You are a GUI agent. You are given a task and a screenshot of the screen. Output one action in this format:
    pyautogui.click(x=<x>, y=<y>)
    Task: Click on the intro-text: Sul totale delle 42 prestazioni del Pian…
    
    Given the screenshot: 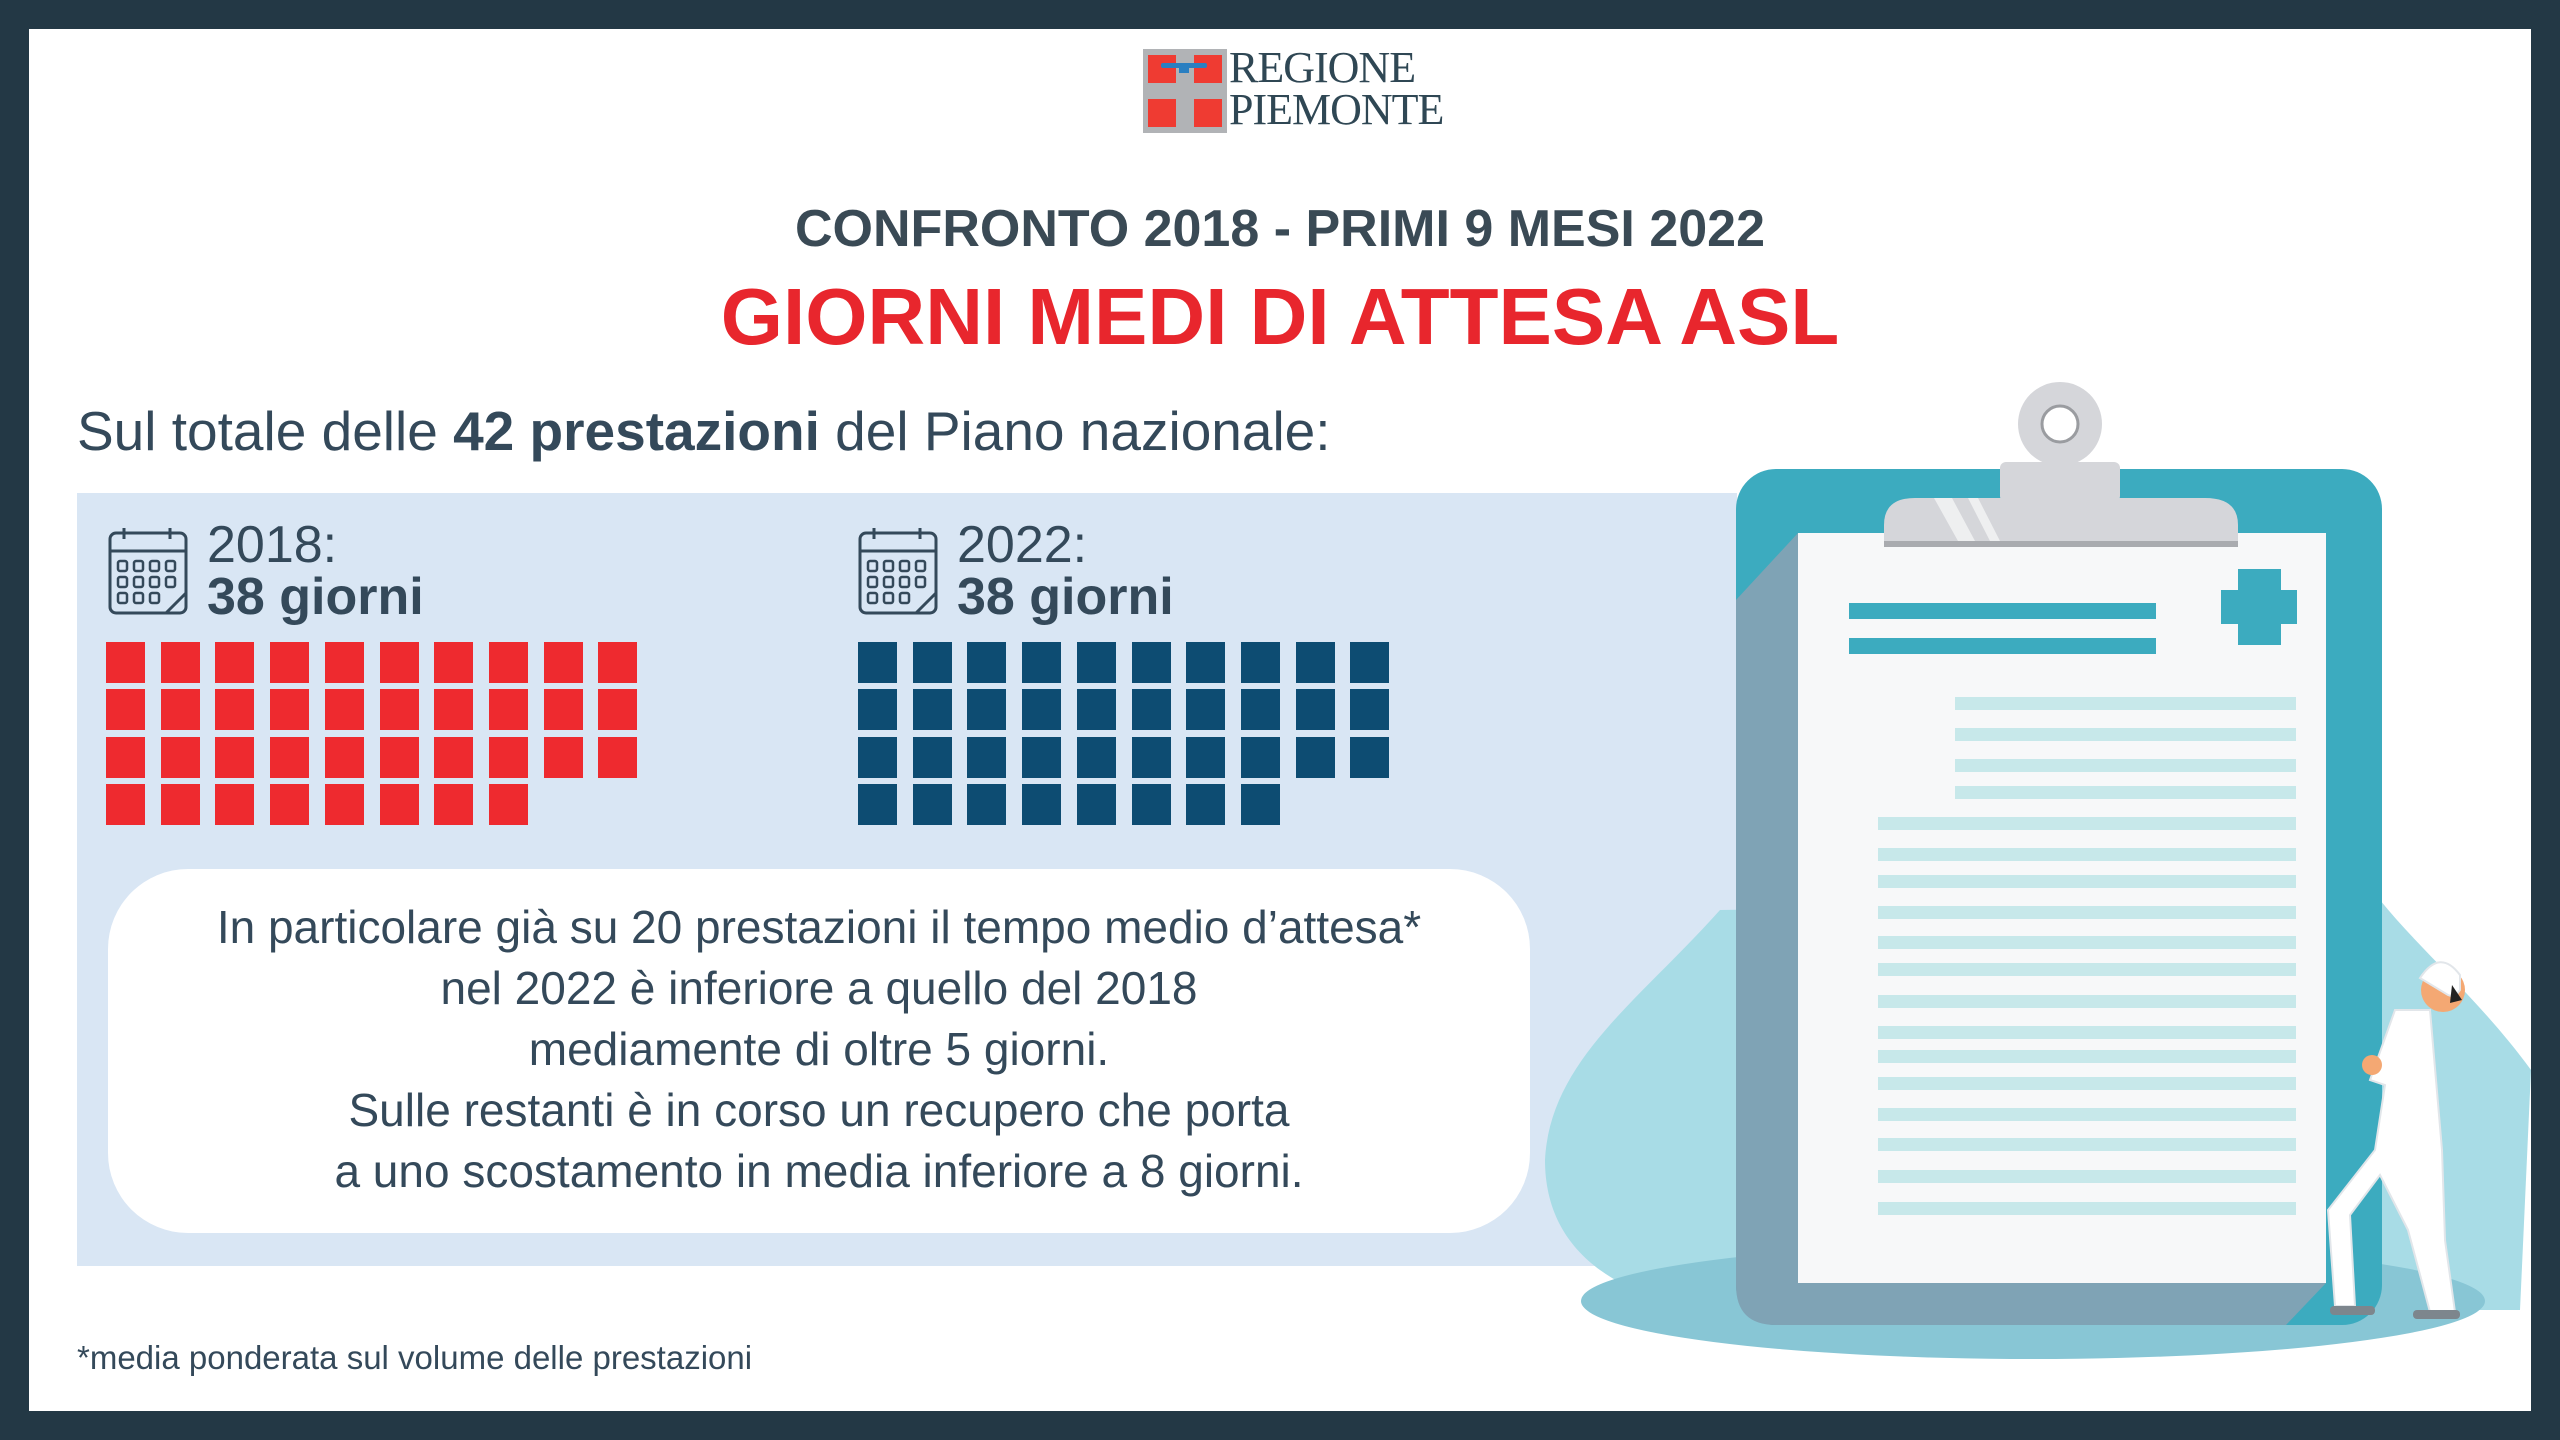 What is the action you would take?
    pyautogui.click(x=704, y=431)
    